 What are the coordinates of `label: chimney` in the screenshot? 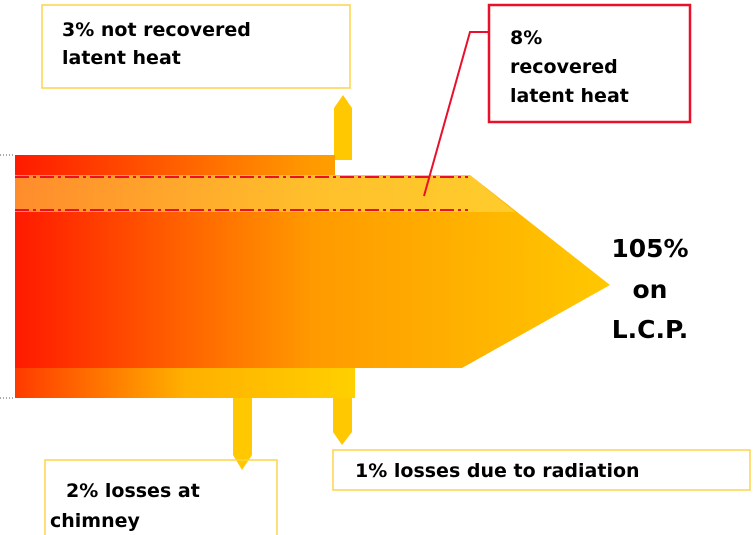 It's located at (95, 521).